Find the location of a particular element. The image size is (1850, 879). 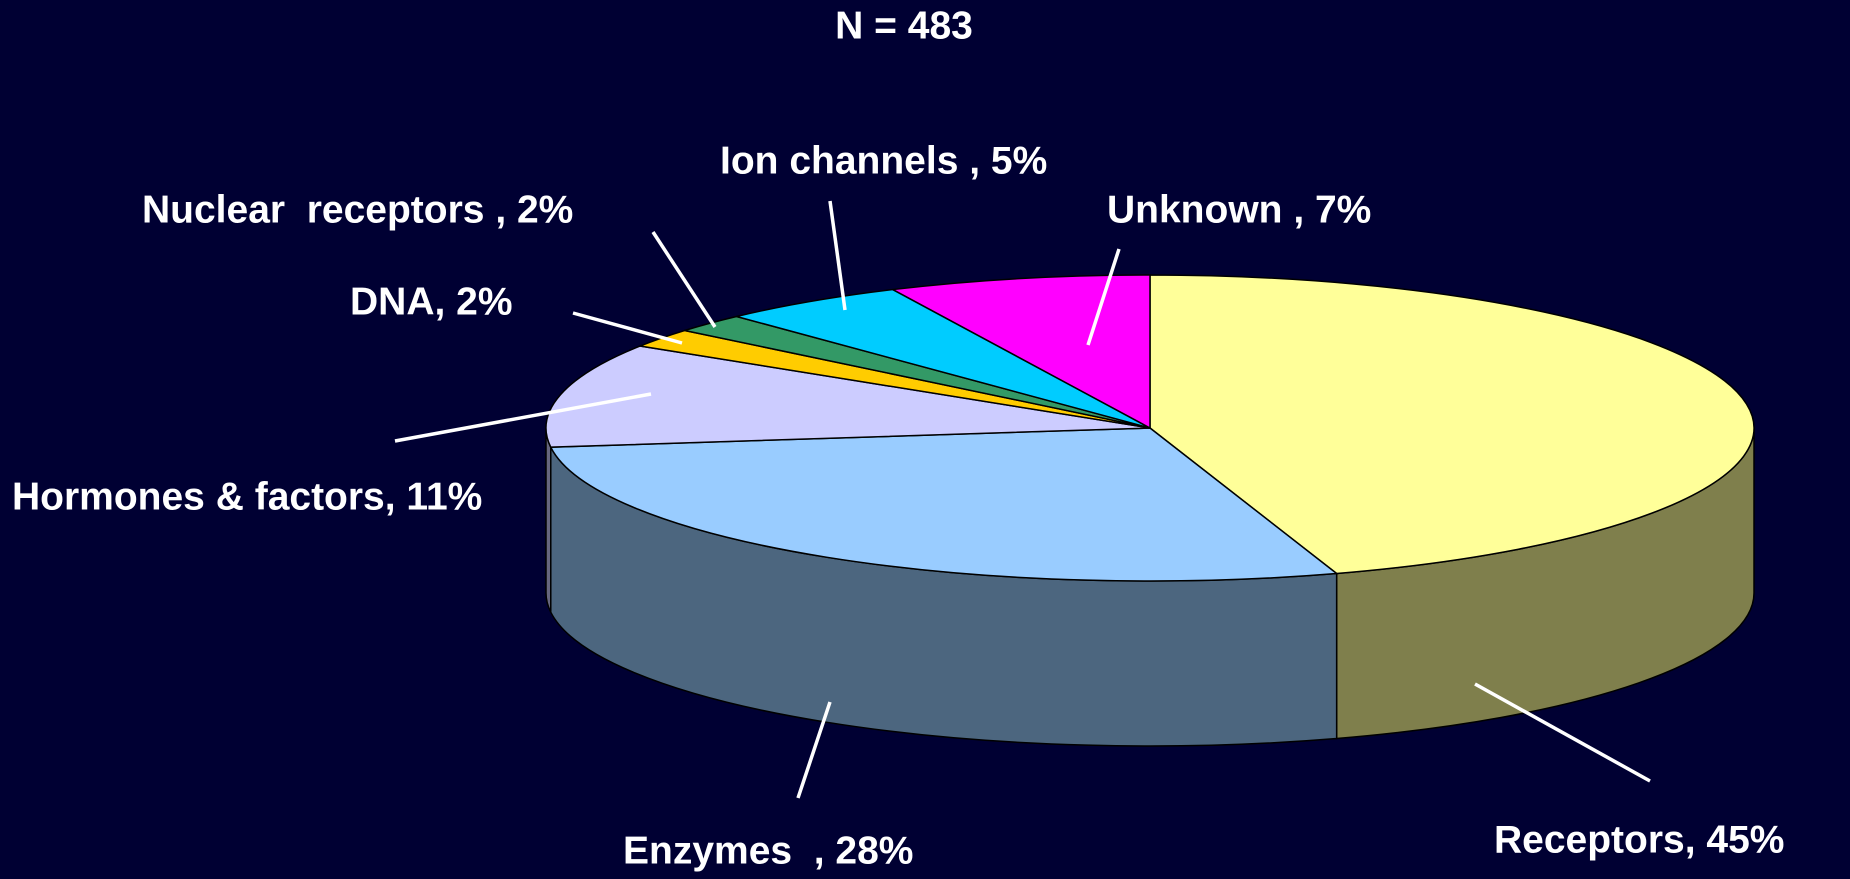

data-label: Hormones & factors, 11% is located at coordinates (247, 496).